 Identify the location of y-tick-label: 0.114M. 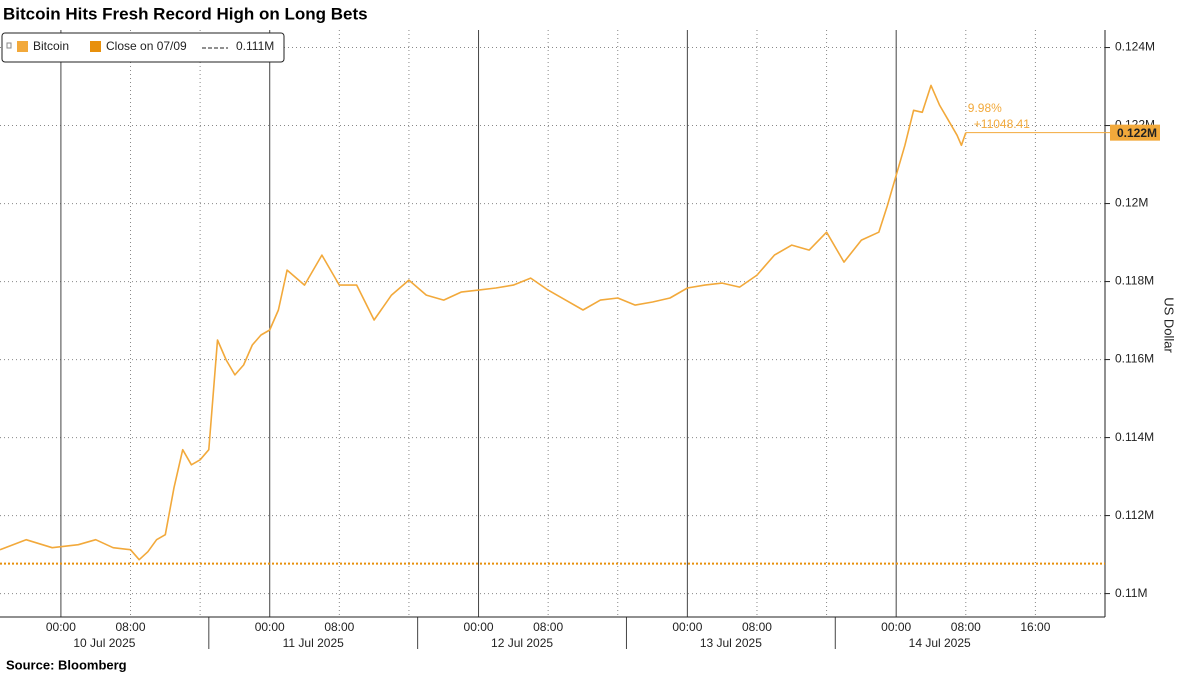
(1134, 437).